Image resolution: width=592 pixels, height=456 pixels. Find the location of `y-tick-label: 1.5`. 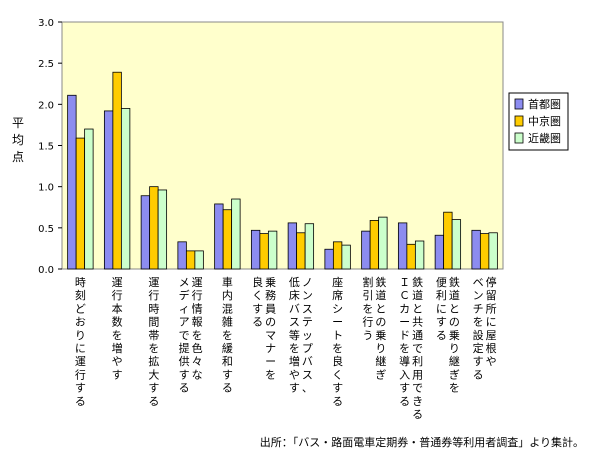

y-tick-label: 1.5 is located at coordinates (46, 147).